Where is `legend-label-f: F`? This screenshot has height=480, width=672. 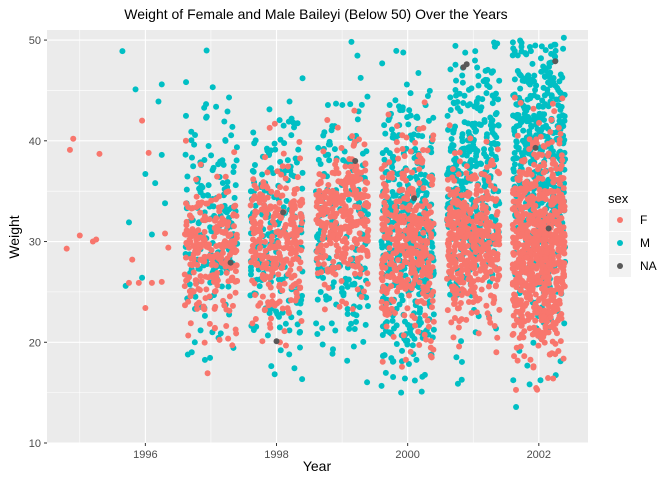
legend-label-f: F is located at coordinates (643, 220).